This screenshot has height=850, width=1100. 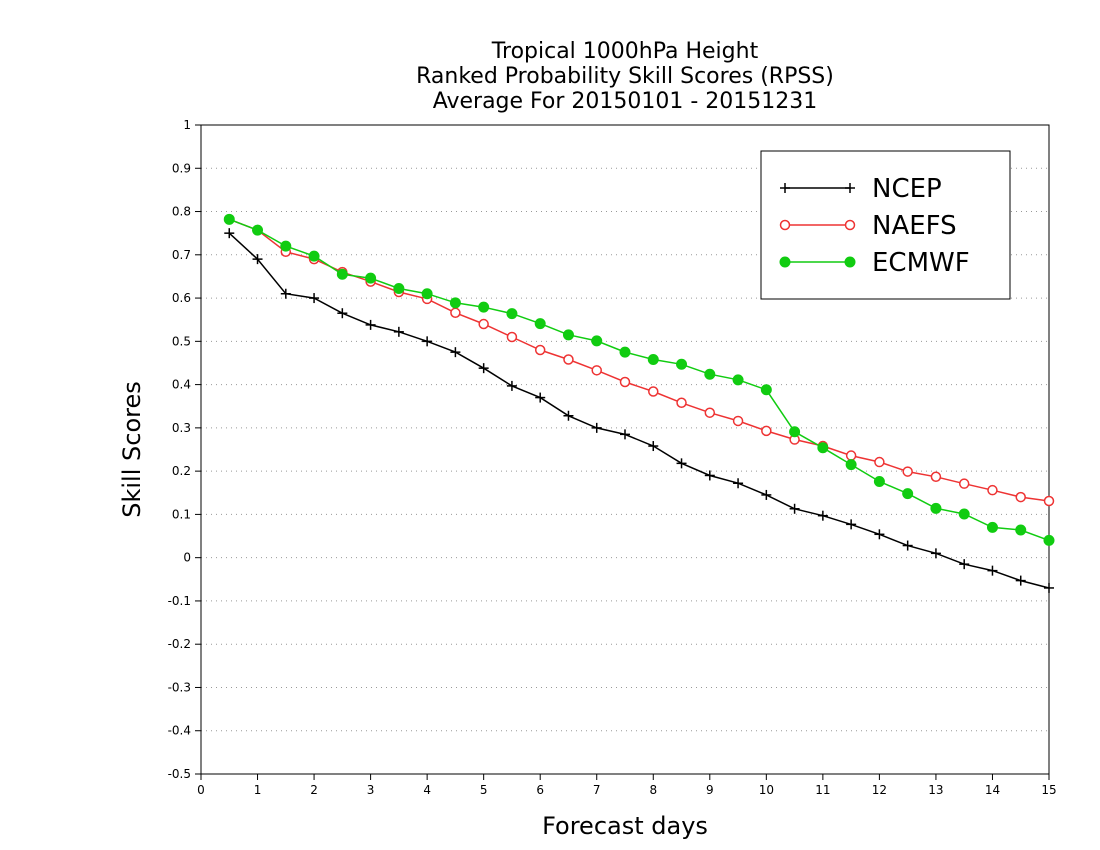 What do you see at coordinates (314, 790) in the screenshot?
I see `x-tick-label: 2` at bounding box center [314, 790].